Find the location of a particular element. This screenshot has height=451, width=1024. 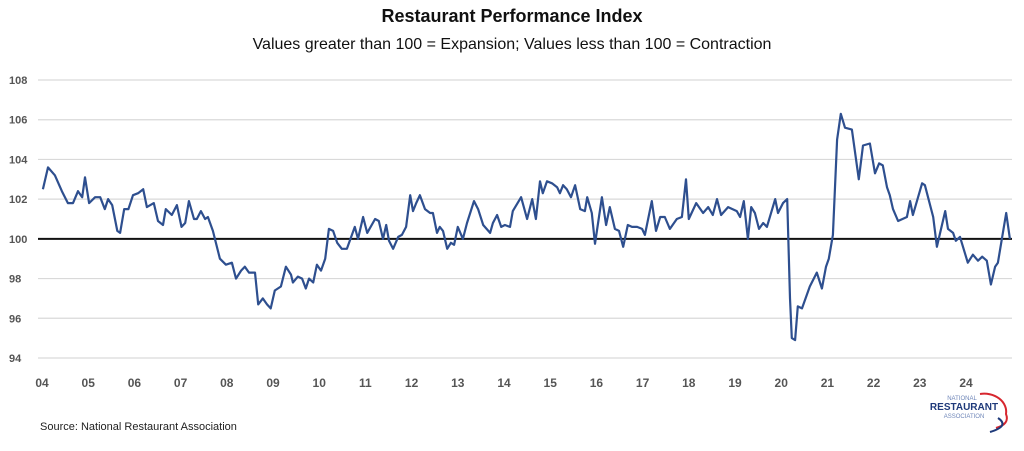

x-tick-label: 16 is located at coordinates (597, 383).